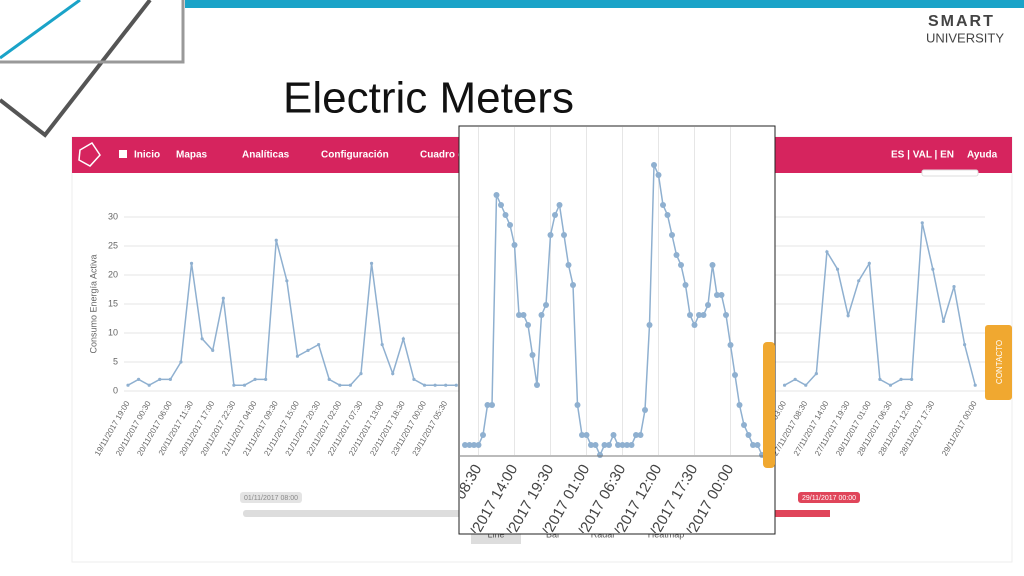 This screenshot has width=1024, height=576. I want to click on dropdown, so click(950, 173).